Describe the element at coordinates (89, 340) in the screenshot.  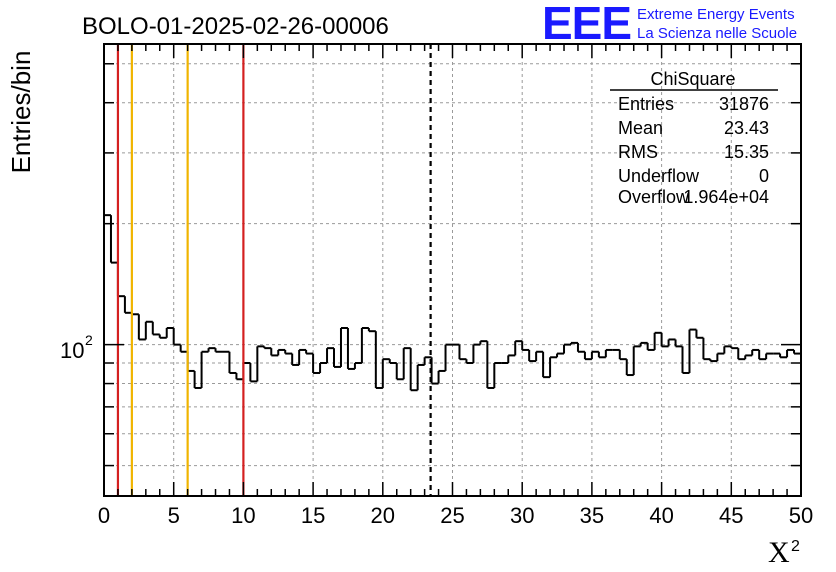
I see `y-tick-label-exponent: 2` at that location.